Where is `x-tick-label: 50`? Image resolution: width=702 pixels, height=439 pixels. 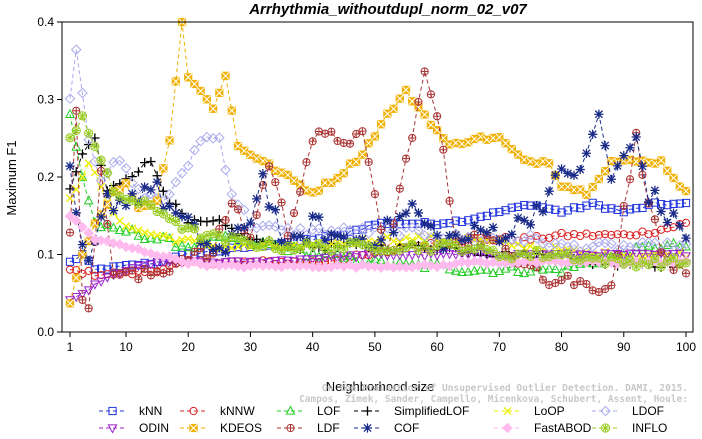 x-tick-label: 50 is located at coordinates (375, 347).